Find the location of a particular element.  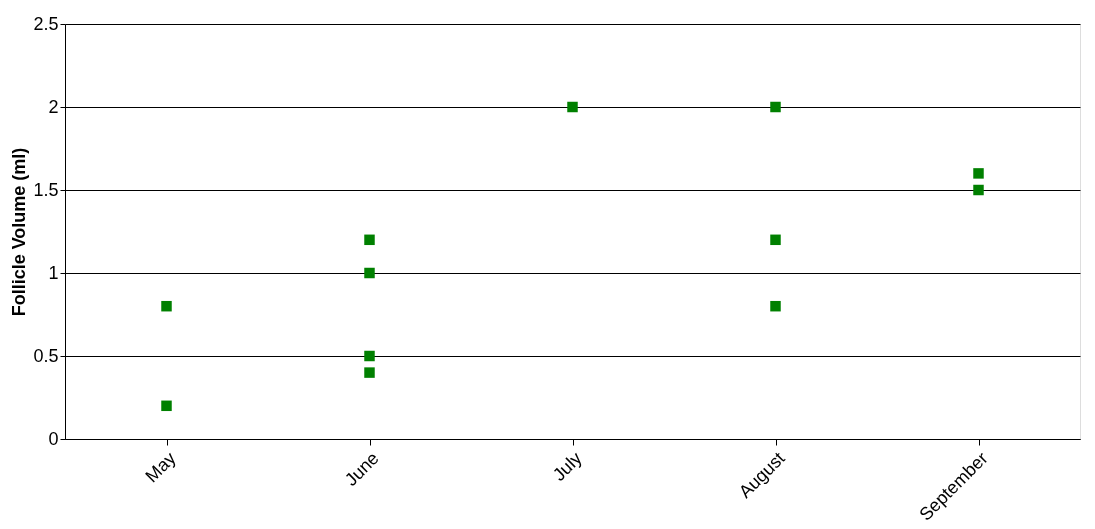

y-axis-title: Follicle Volume (ml) is located at coordinates (19, 232).